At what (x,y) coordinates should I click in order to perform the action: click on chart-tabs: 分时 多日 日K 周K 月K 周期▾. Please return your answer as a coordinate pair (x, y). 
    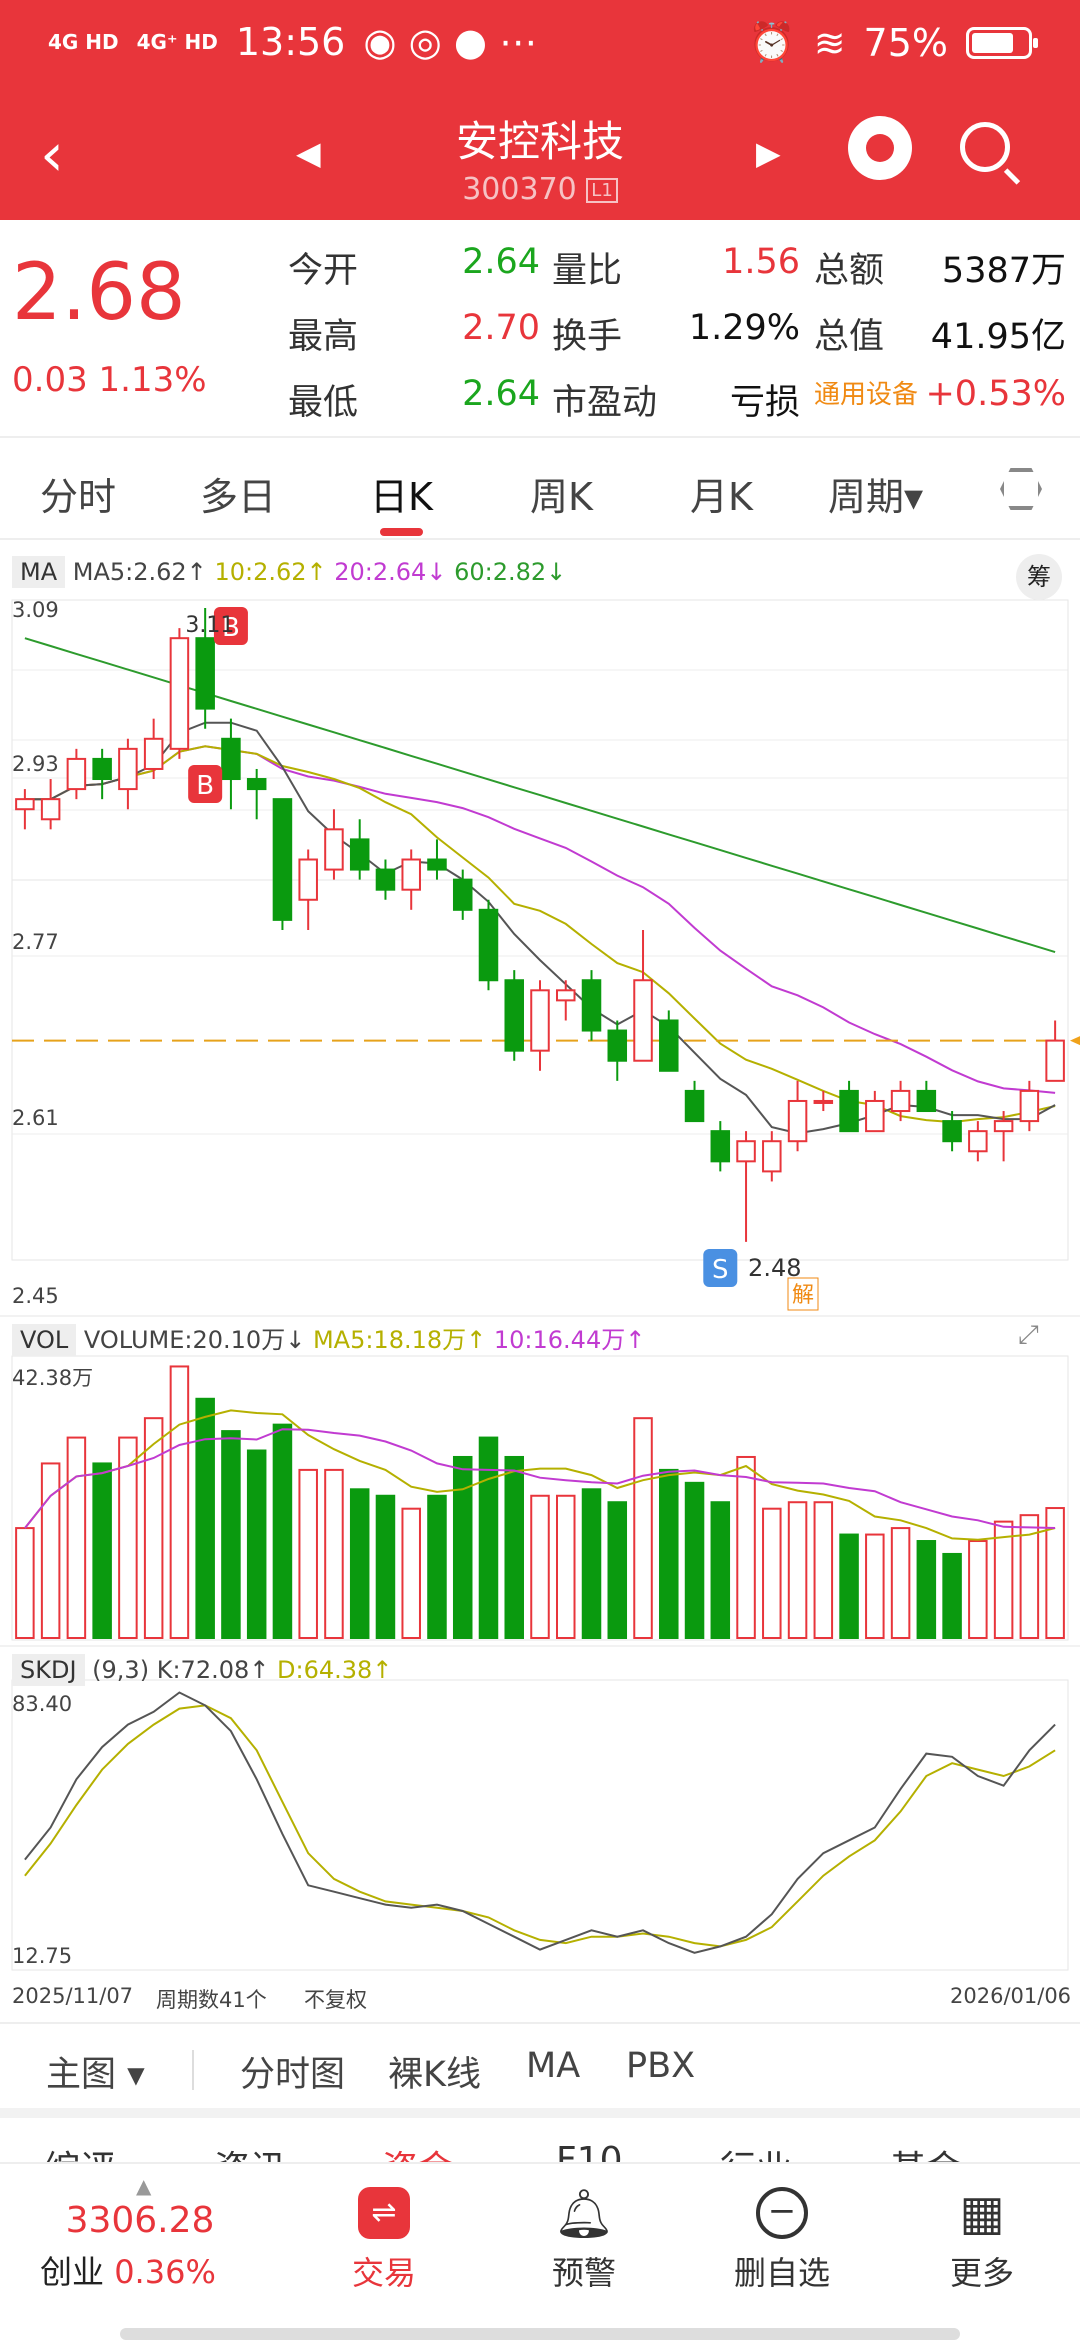
    Looking at the image, I should click on (540, 488).